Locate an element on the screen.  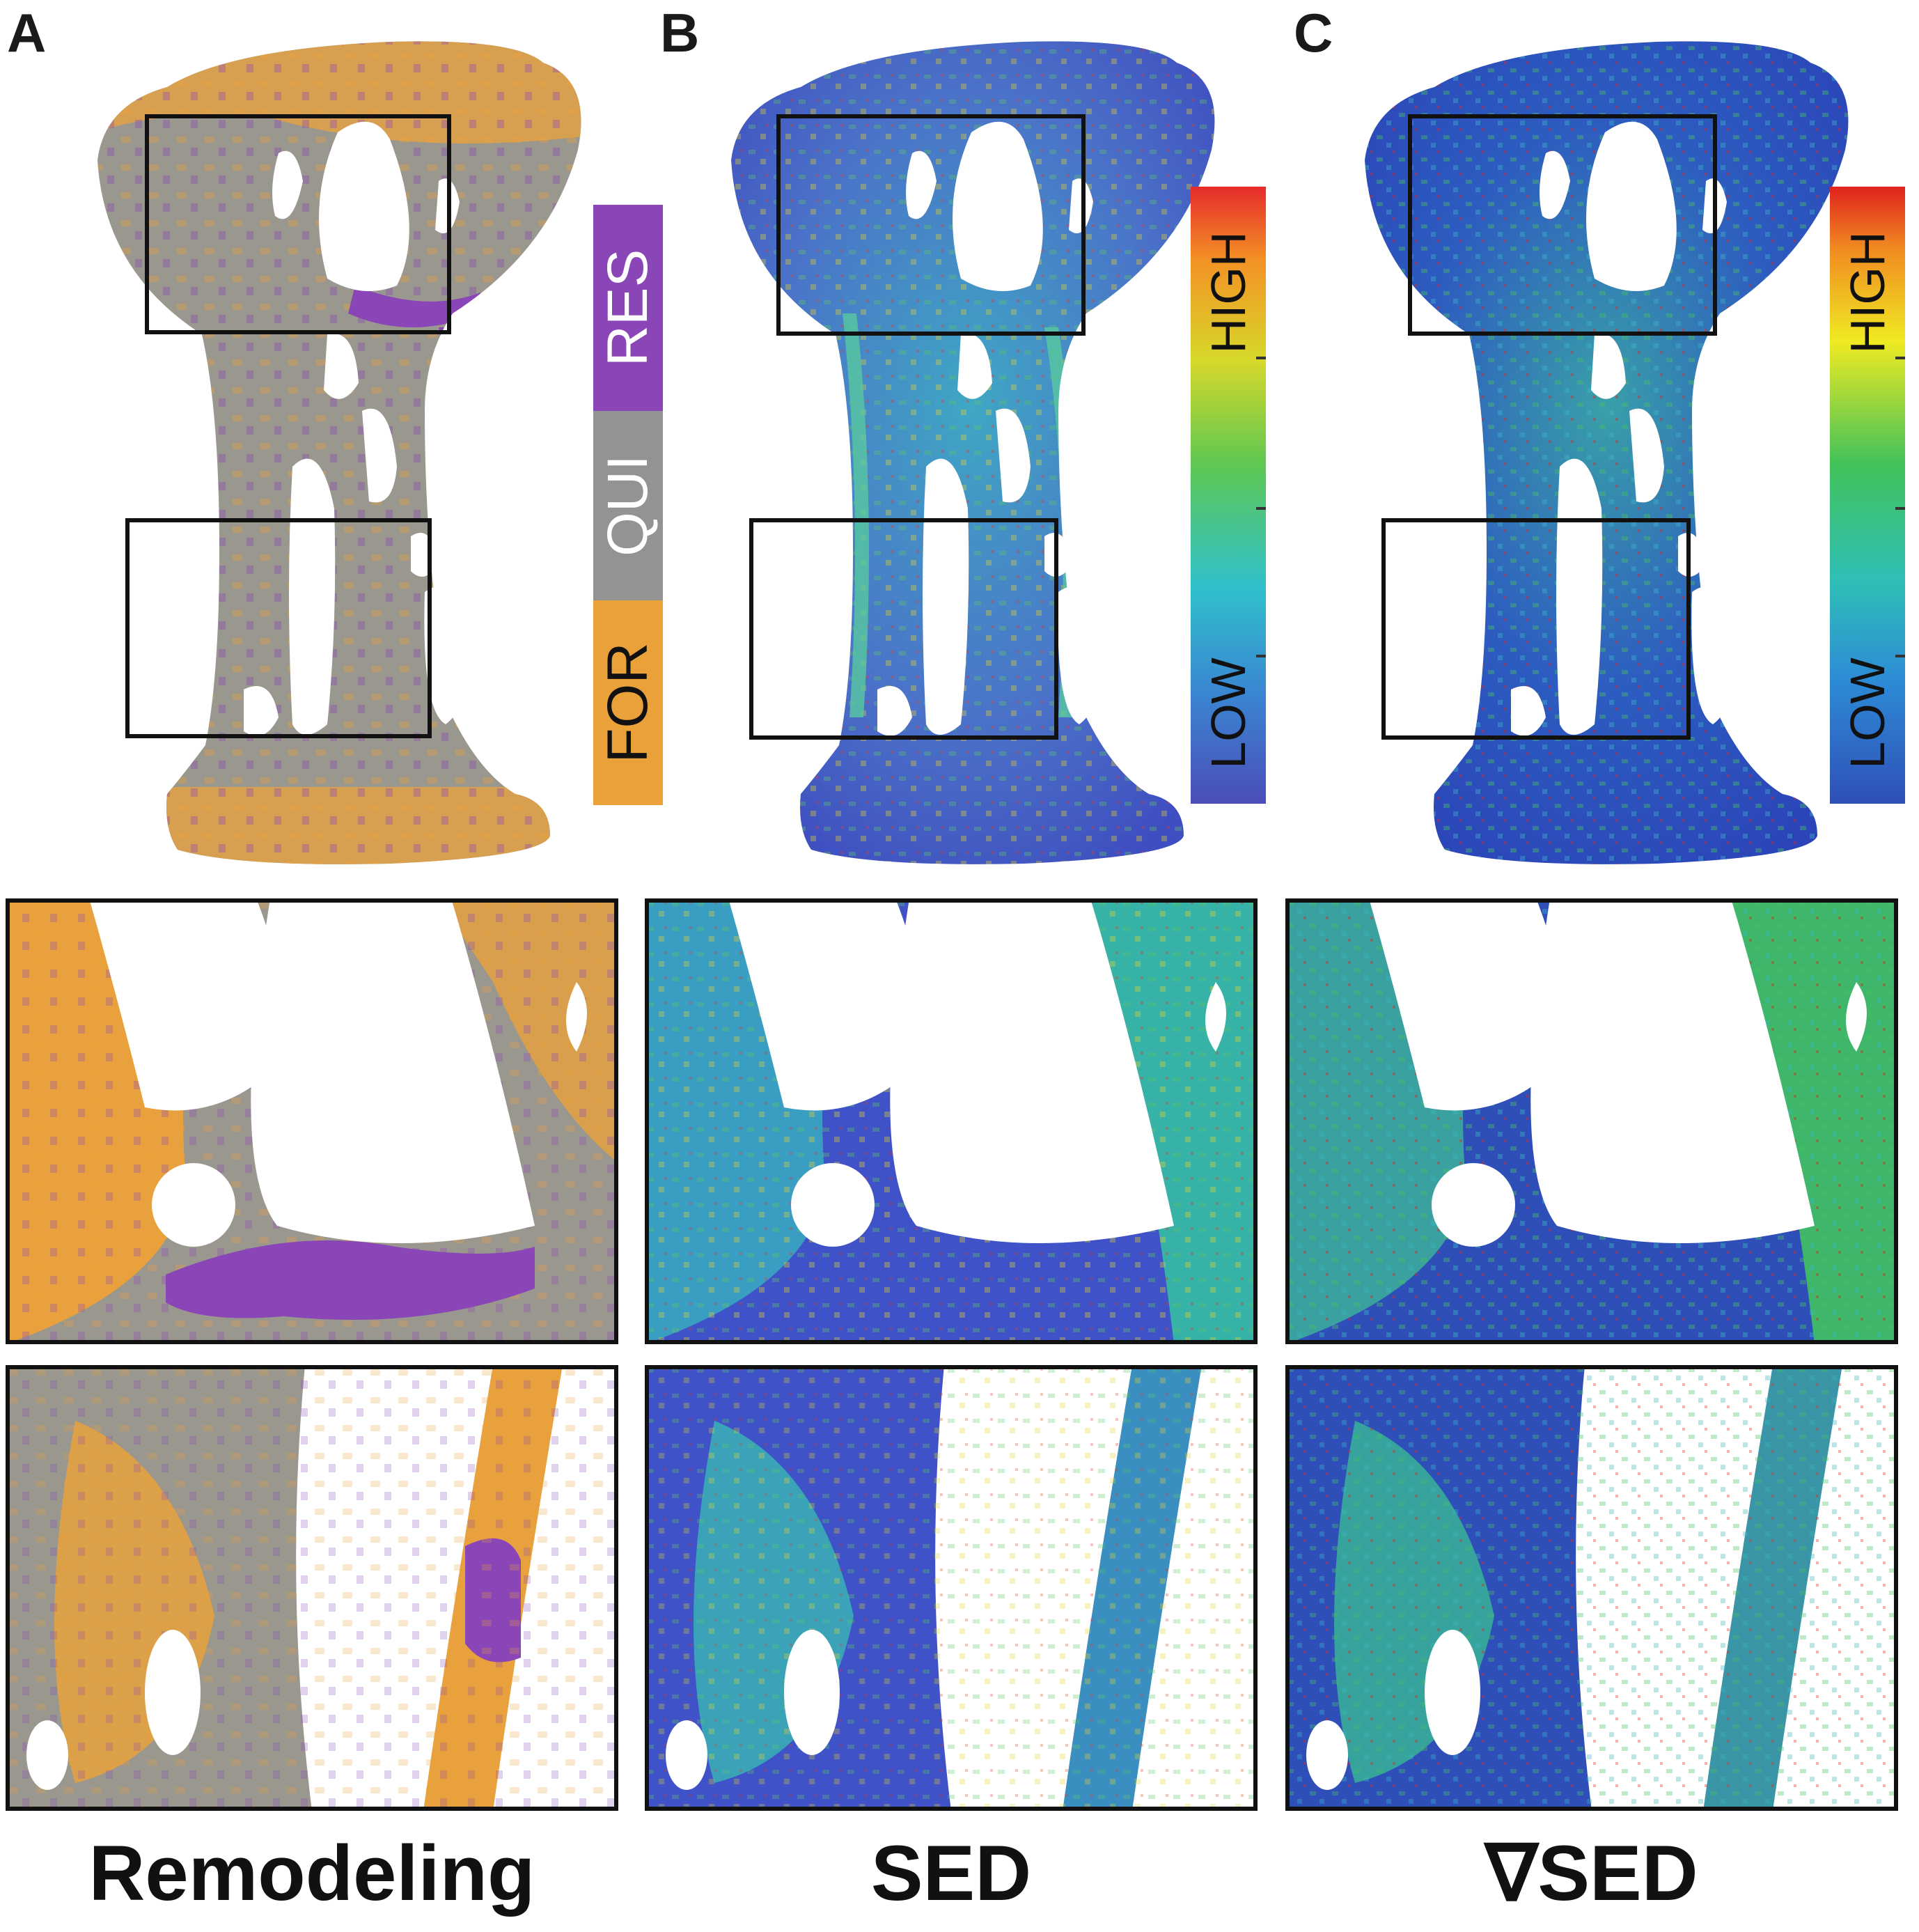
remodeling-legend: RES QUI FOR is located at coordinates (628, 505).